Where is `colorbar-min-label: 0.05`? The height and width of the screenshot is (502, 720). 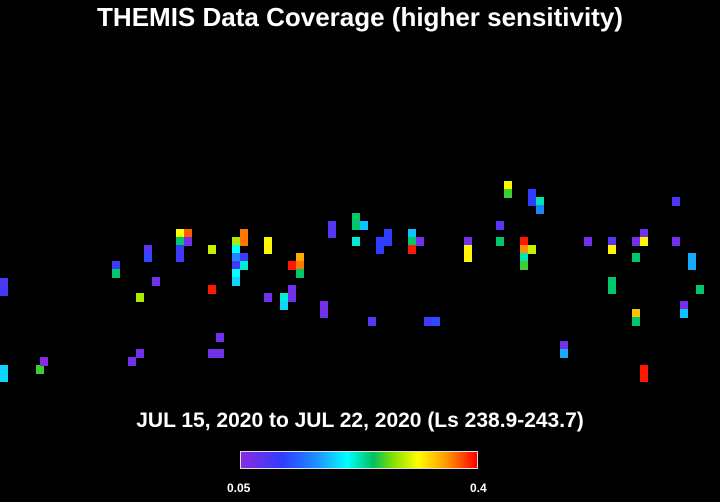
colorbar-min-label: 0.05 is located at coordinates (239, 488).